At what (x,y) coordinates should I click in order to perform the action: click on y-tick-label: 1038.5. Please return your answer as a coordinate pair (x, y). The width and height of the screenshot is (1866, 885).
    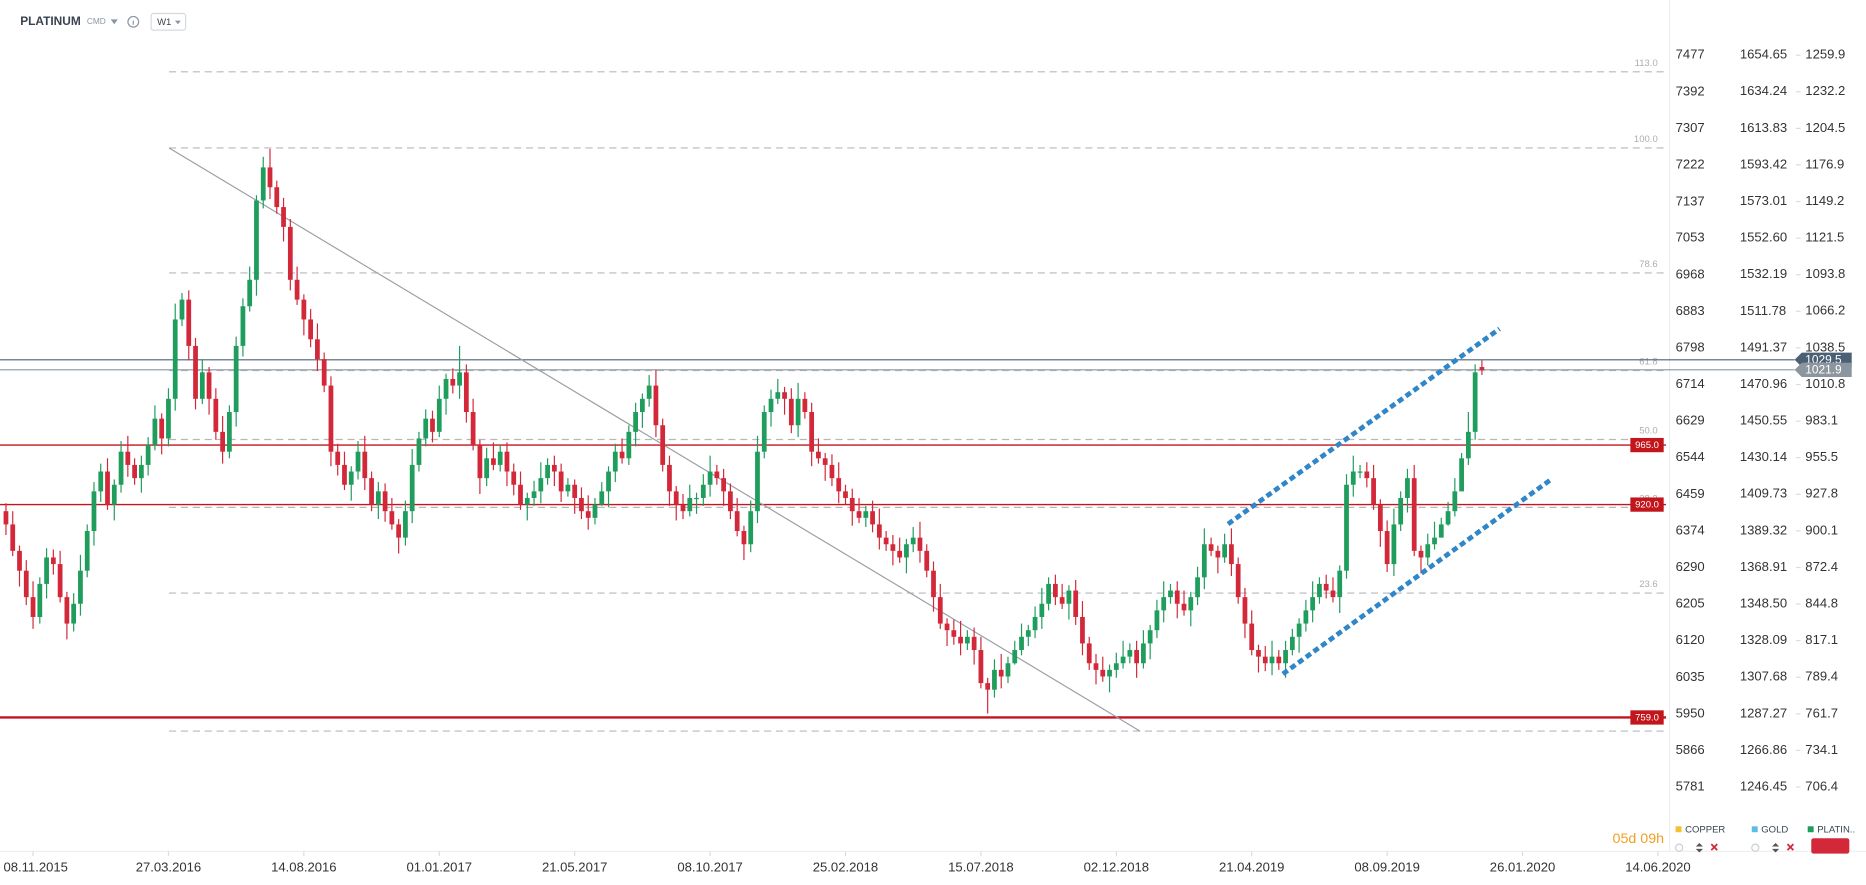
    Looking at the image, I should click on (1825, 346).